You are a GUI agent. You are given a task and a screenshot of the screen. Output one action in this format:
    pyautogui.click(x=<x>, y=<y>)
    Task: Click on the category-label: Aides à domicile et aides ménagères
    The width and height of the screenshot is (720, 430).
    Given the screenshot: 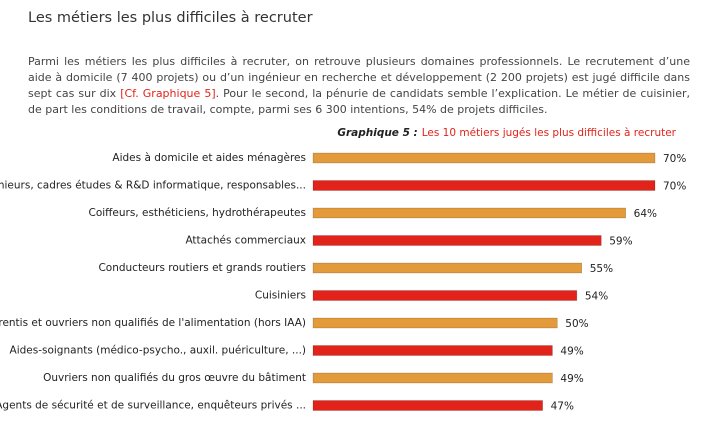 What is the action you would take?
    pyautogui.click(x=209, y=158)
    